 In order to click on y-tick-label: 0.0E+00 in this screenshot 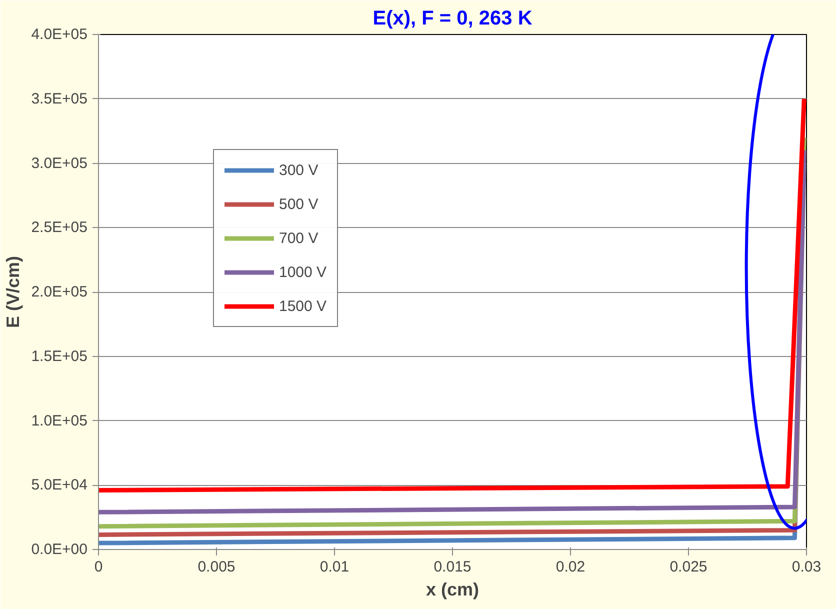, I will do `click(59, 549)`.